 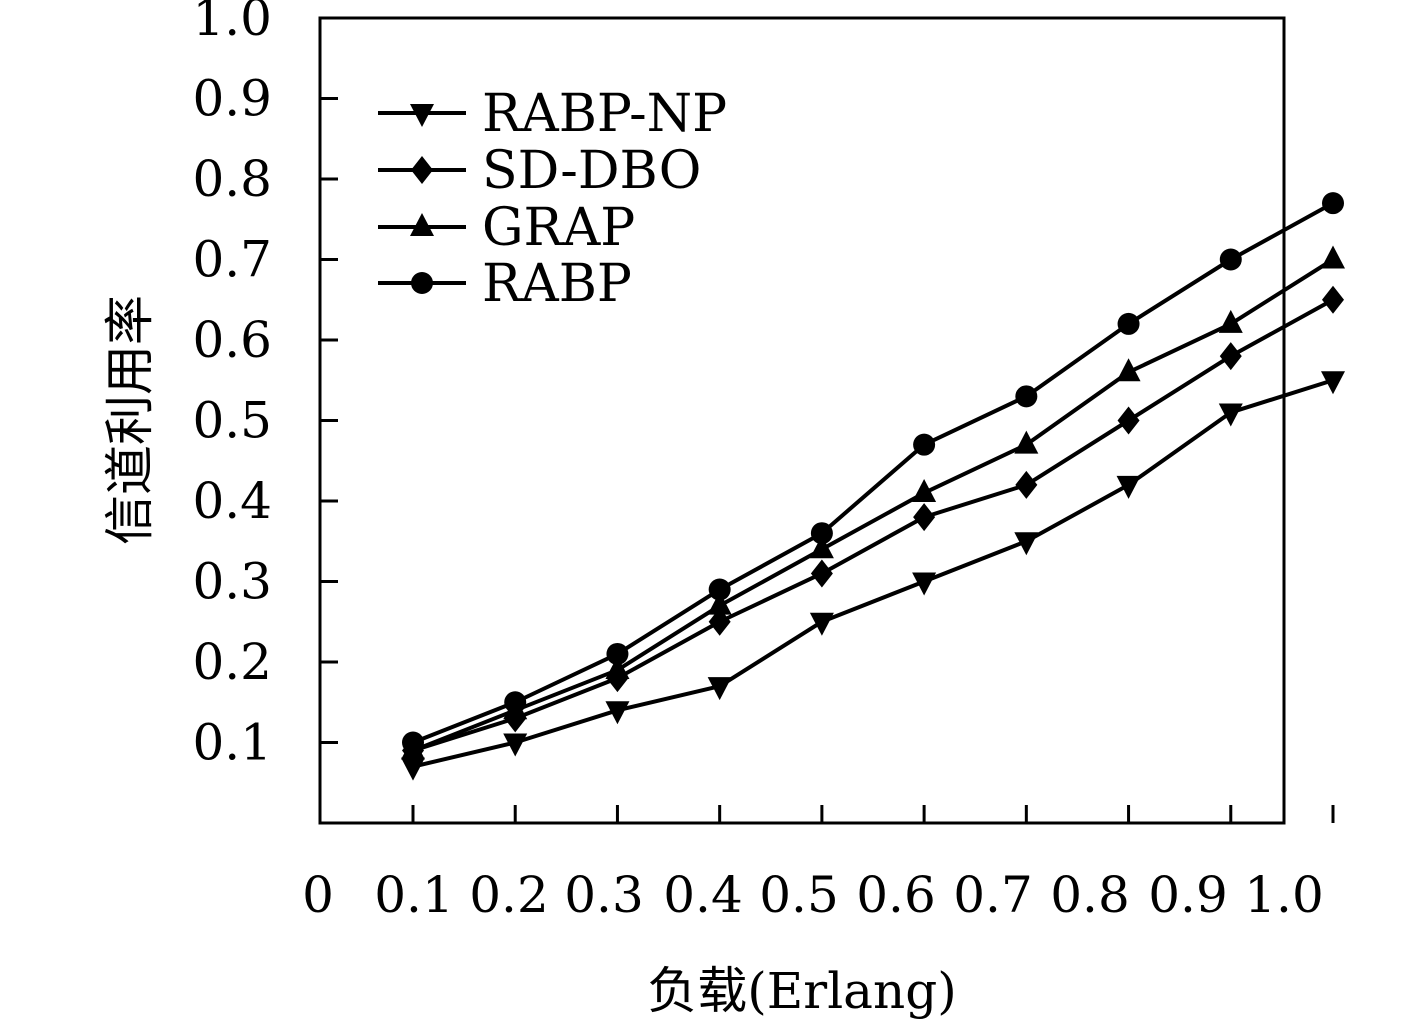 I want to click on y-tick-label: 0.4, so click(x=232, y=501).